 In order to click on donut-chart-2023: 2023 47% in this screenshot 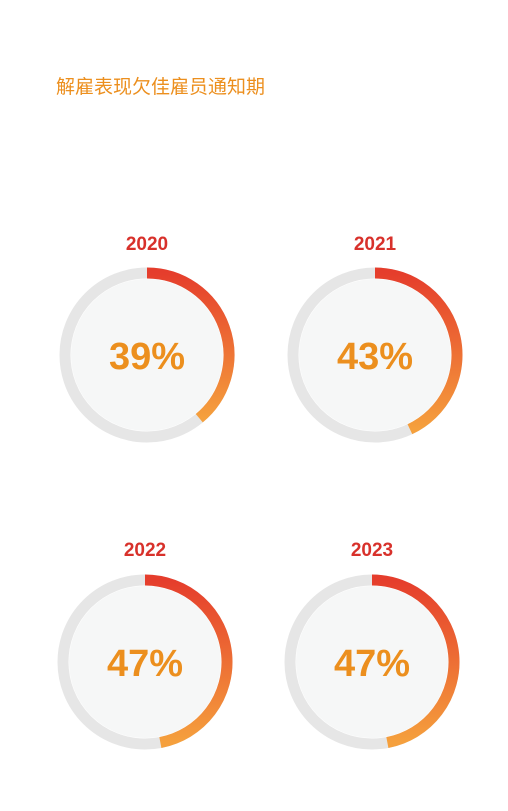, I will do `click(372, 645)`.